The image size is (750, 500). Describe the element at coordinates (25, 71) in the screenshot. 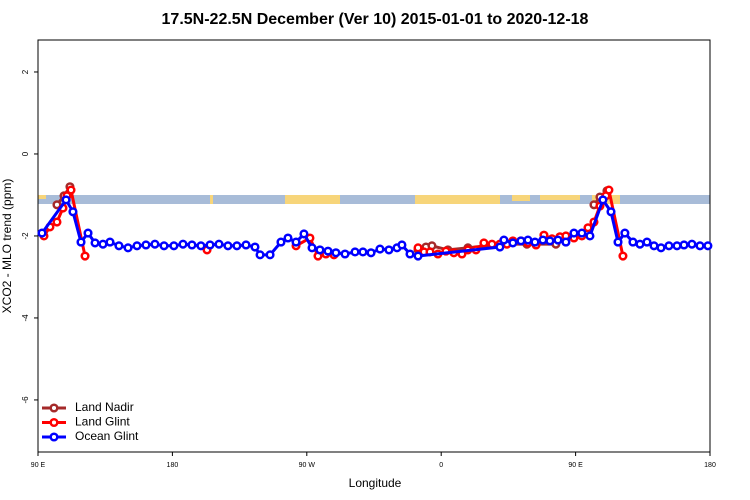

I see `y-tick-label: 2` at that location.